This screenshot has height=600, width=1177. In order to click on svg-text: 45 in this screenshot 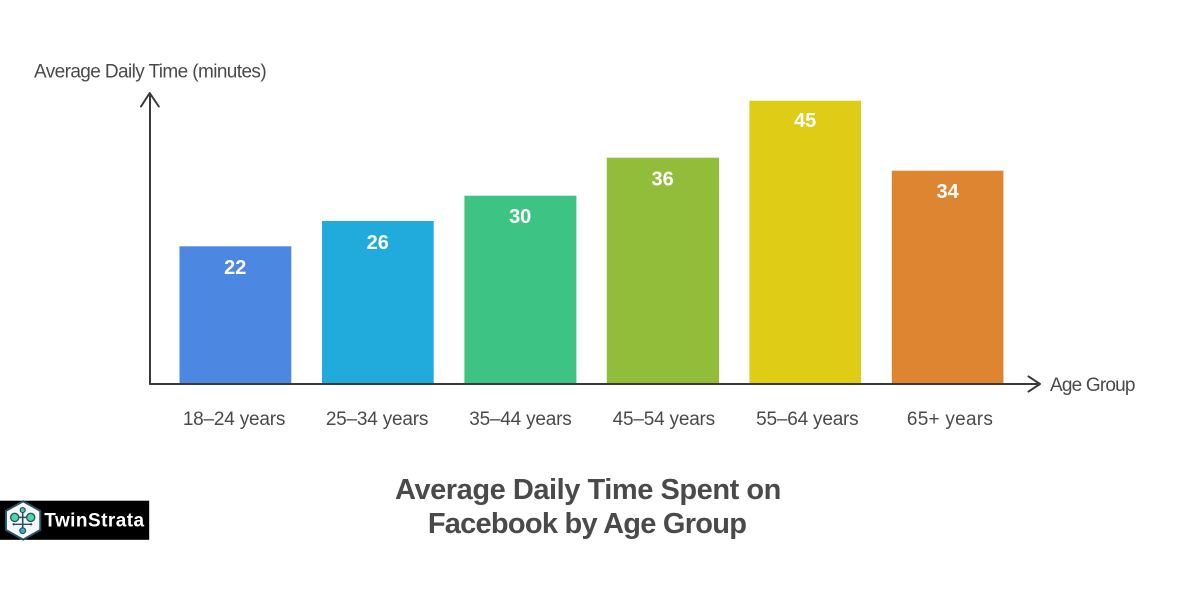, I will do `click(805, 121)`.